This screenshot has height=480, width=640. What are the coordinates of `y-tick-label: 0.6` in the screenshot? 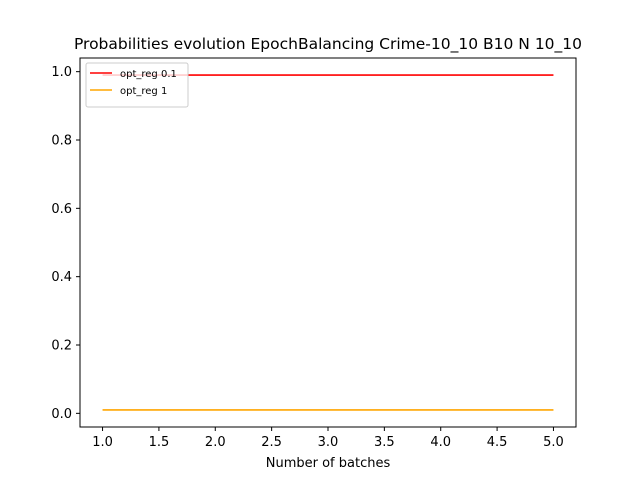 It's located at (61, 209).